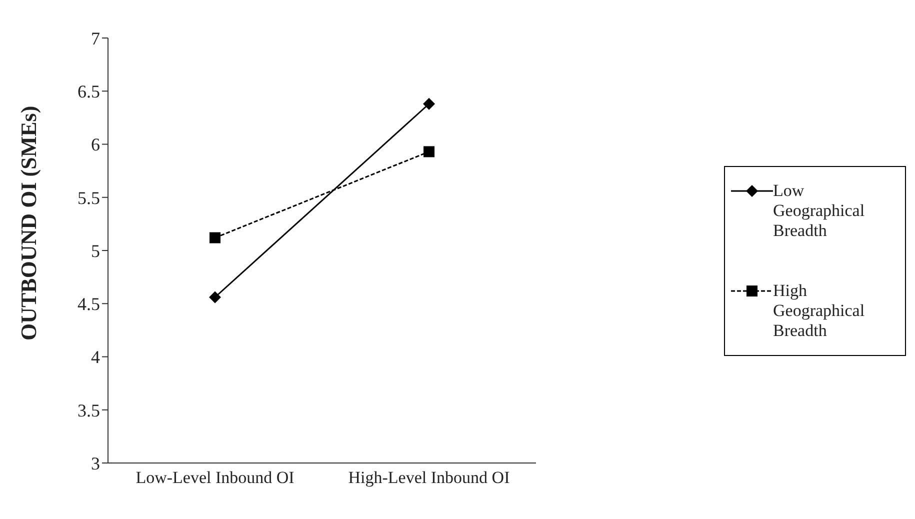 This screenshot has width=915, height=519. Describe the element at coordinates (95, 38) in the screenshot. I see `y-tick-label: 7` at that location.